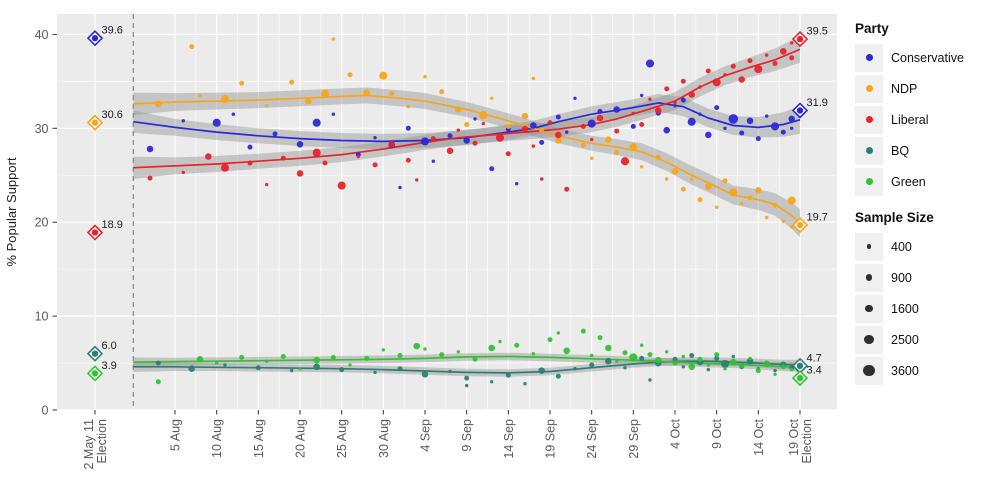  What do you see at coordinates (176, 435) in the screenshot?
I see `x-tick-label: 5 Aug` at bounding box center [176, 435].